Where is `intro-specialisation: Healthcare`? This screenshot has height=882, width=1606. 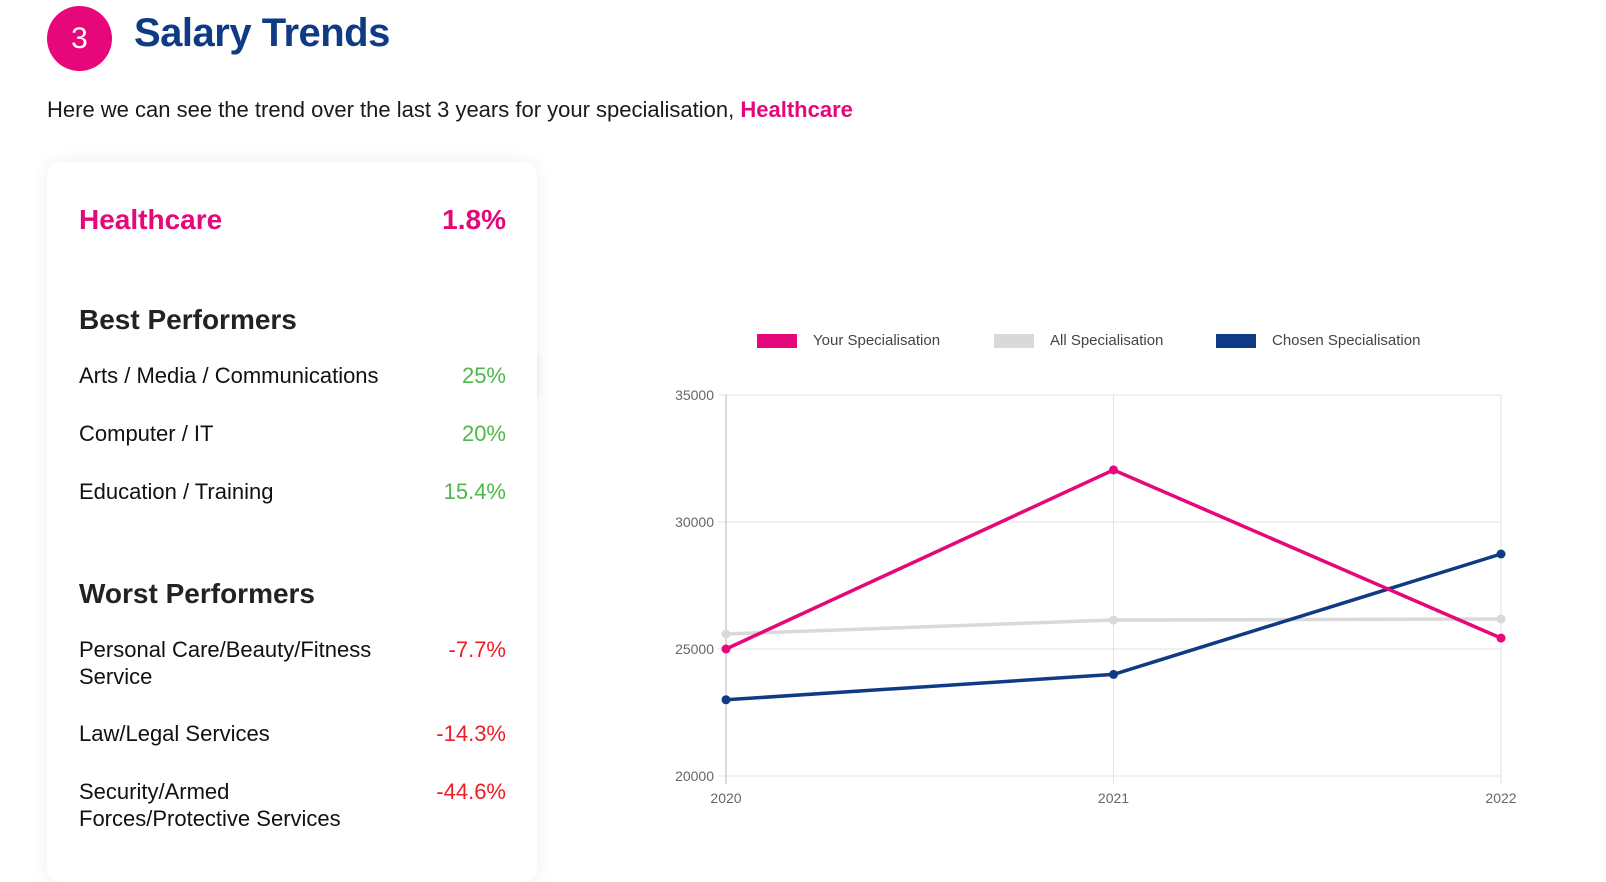 intro-specialisation: Healthcare is located at coordinates (796, 109).